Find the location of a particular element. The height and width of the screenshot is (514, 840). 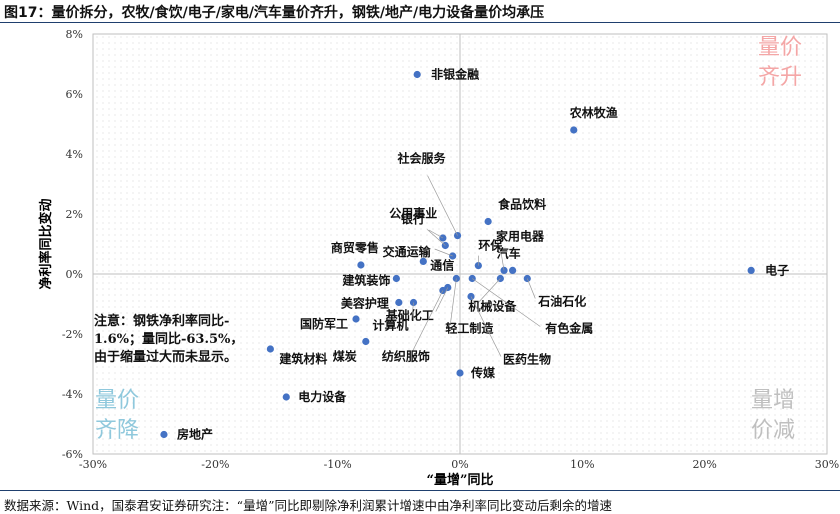

point-label: 电子 is located at coordinates (777, 269).